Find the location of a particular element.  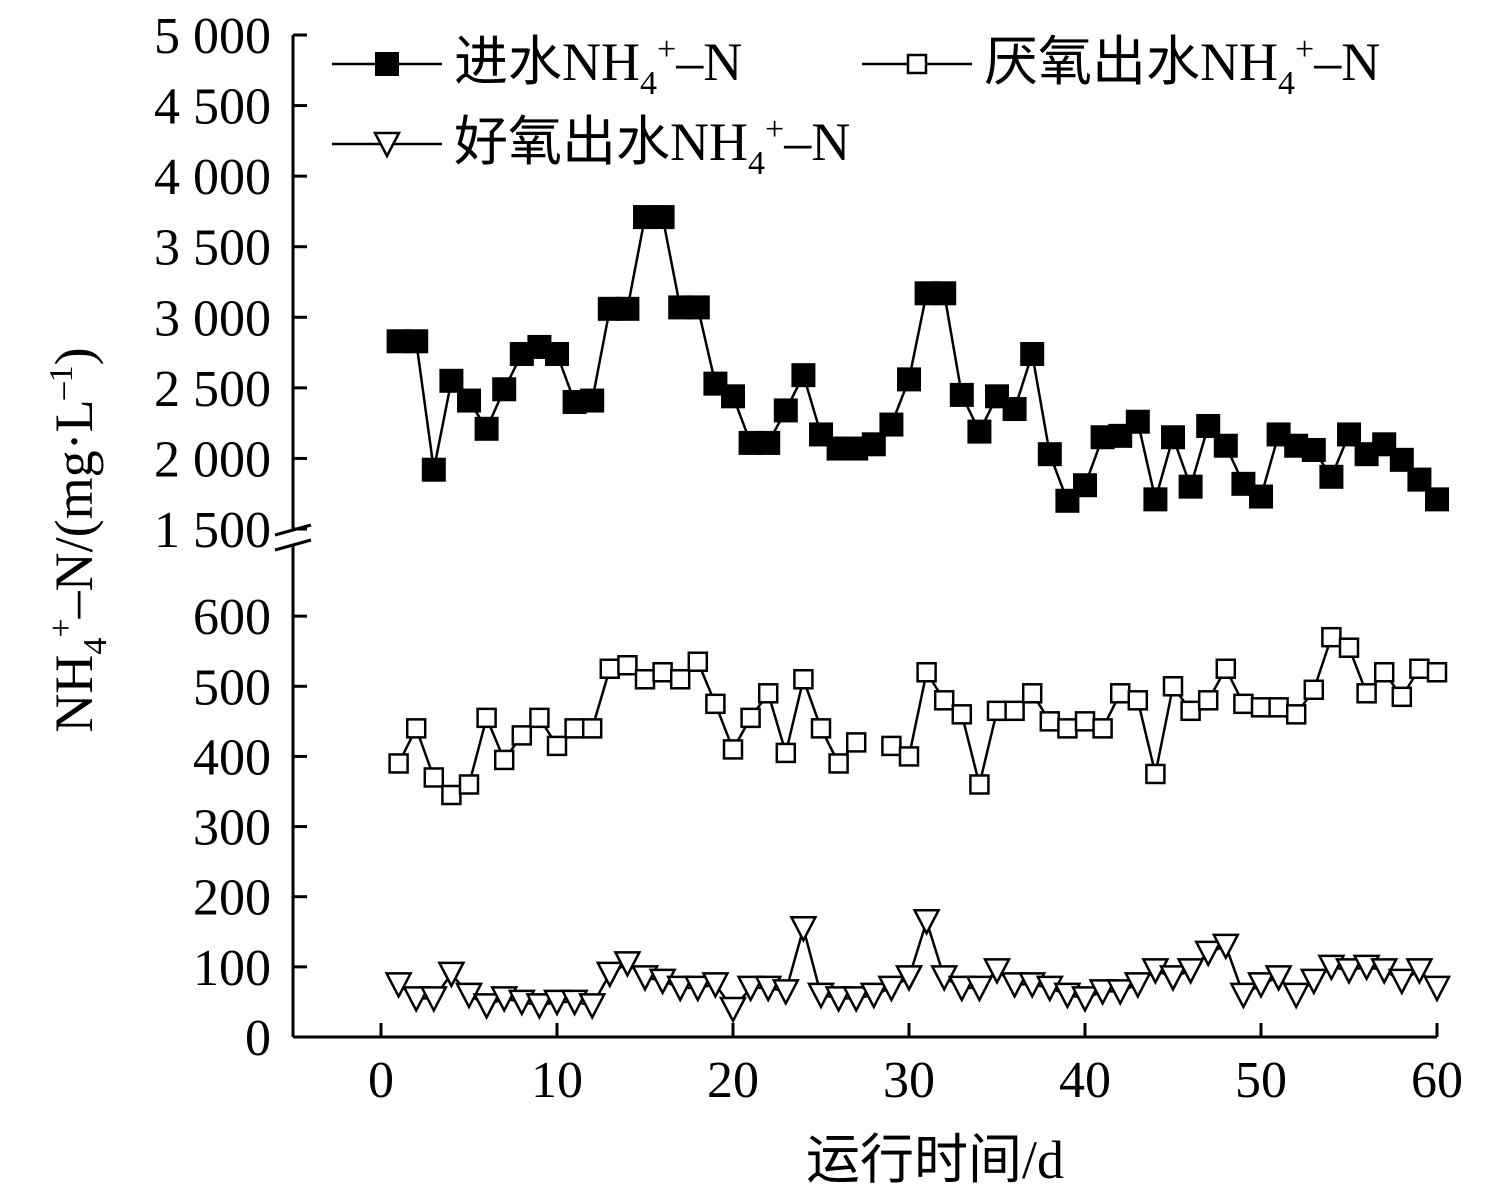

legend-label: 好氧出水NH4+–N is located at coordinates (652, 146).